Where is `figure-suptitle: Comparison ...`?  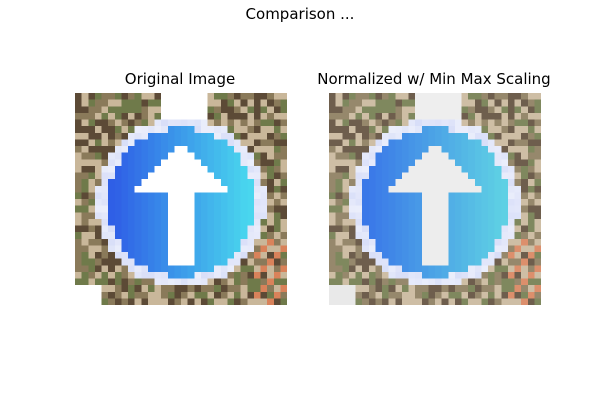 figure-suptitle: Comparison ... is located at coordinates (300, 14).